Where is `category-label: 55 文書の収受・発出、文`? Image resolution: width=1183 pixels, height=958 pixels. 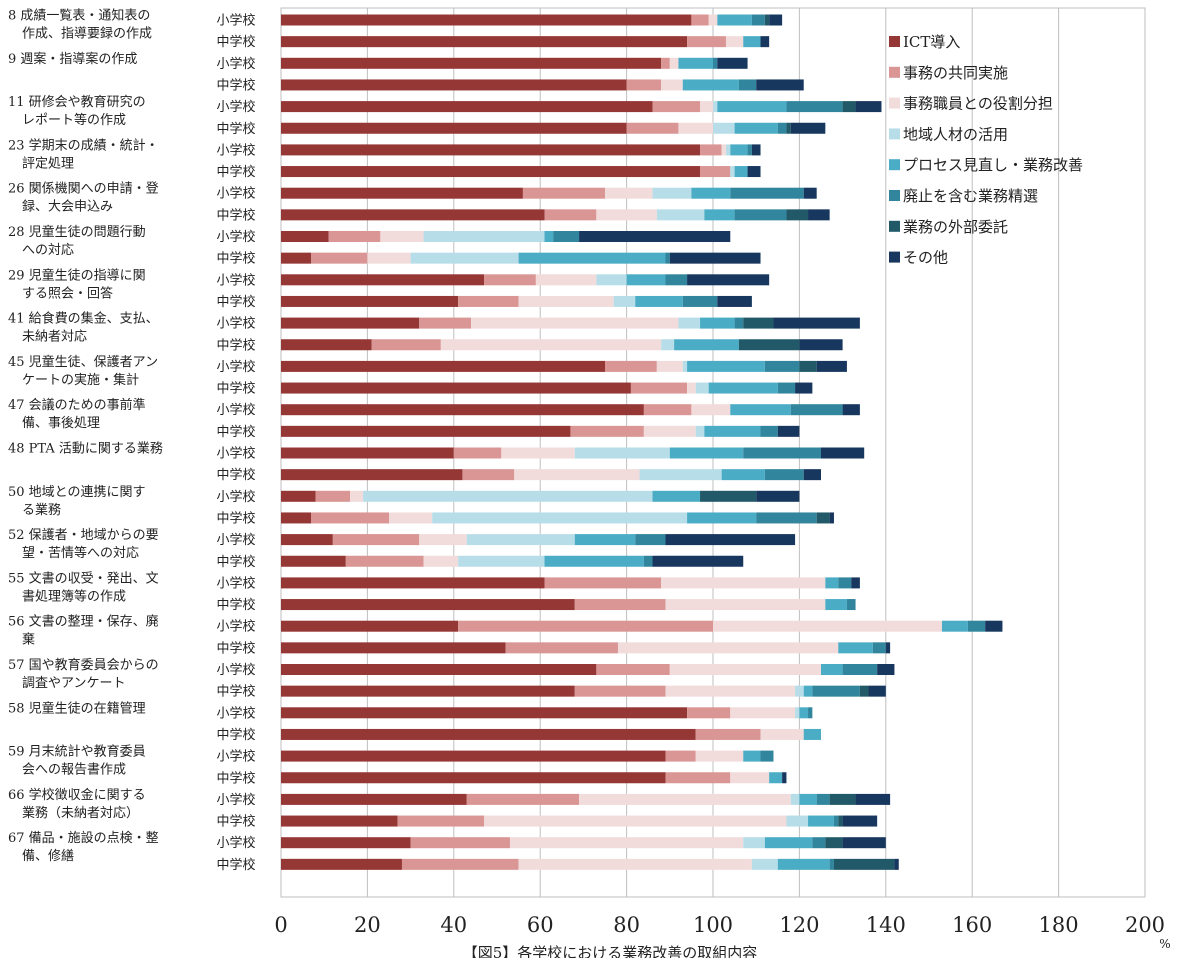
category-label: 55 文書の収受・発出、文 is located at coordinates (83, 578).